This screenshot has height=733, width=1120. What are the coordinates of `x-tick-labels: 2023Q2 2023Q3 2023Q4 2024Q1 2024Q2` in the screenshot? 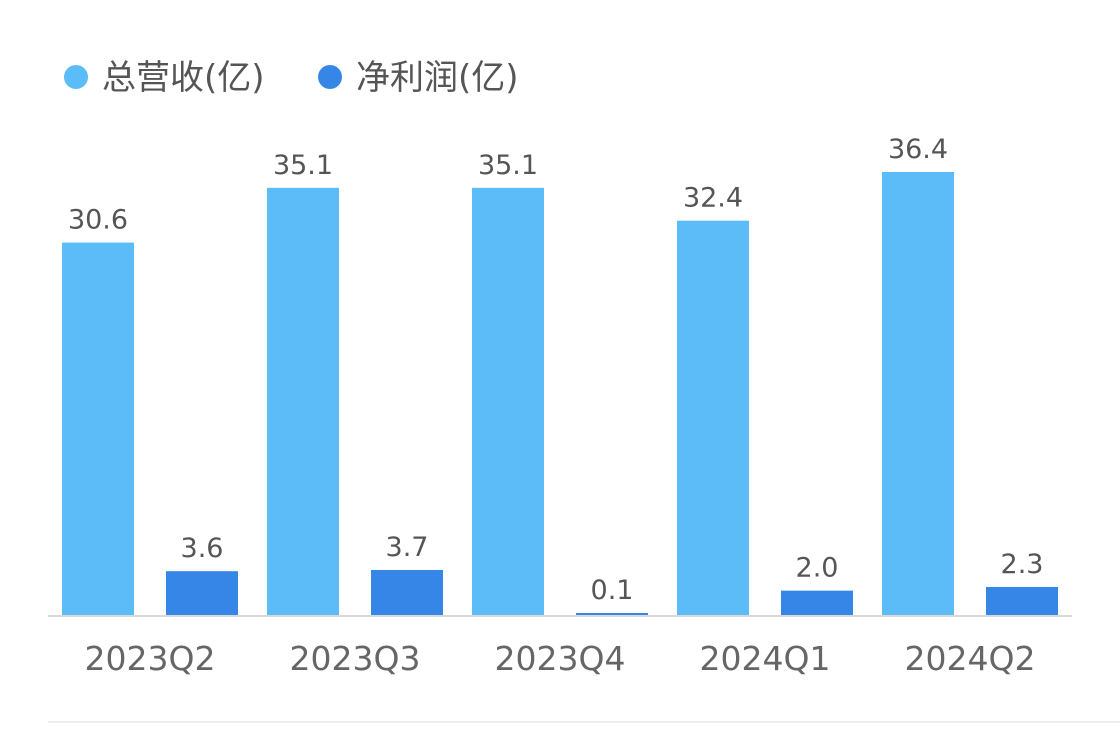 It's located at (560, 658).